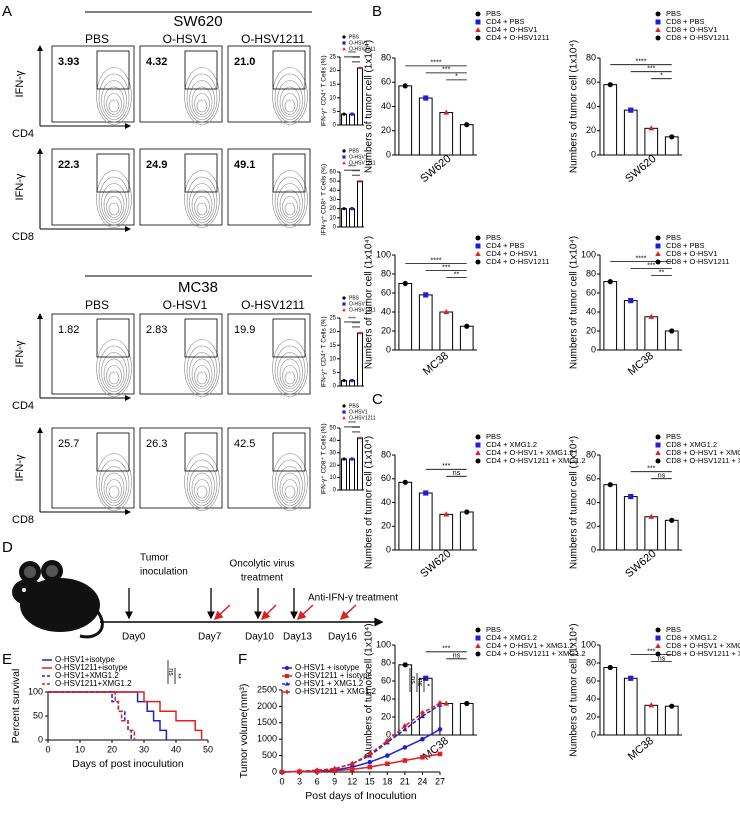 This screenshot has height=833, width=740. I want to click on x-tick-label: 10, so click(80, 749).